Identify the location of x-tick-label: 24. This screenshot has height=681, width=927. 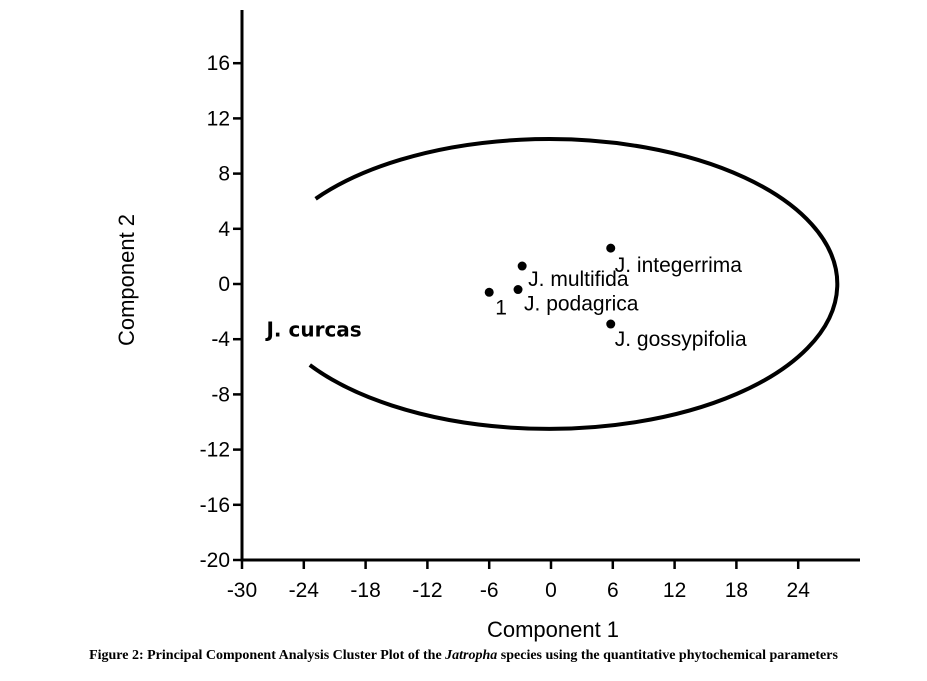
(799, 590).